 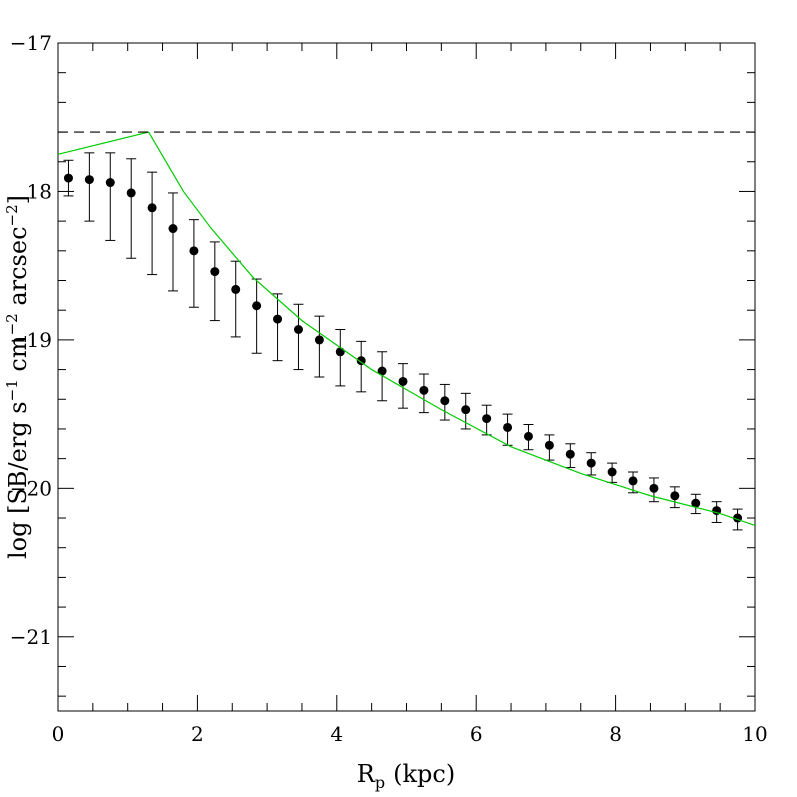 What do you see at coordinates (31, 43) in the screenshot?
I see `y-tick-label: −17` at bounding box center [31, 43].